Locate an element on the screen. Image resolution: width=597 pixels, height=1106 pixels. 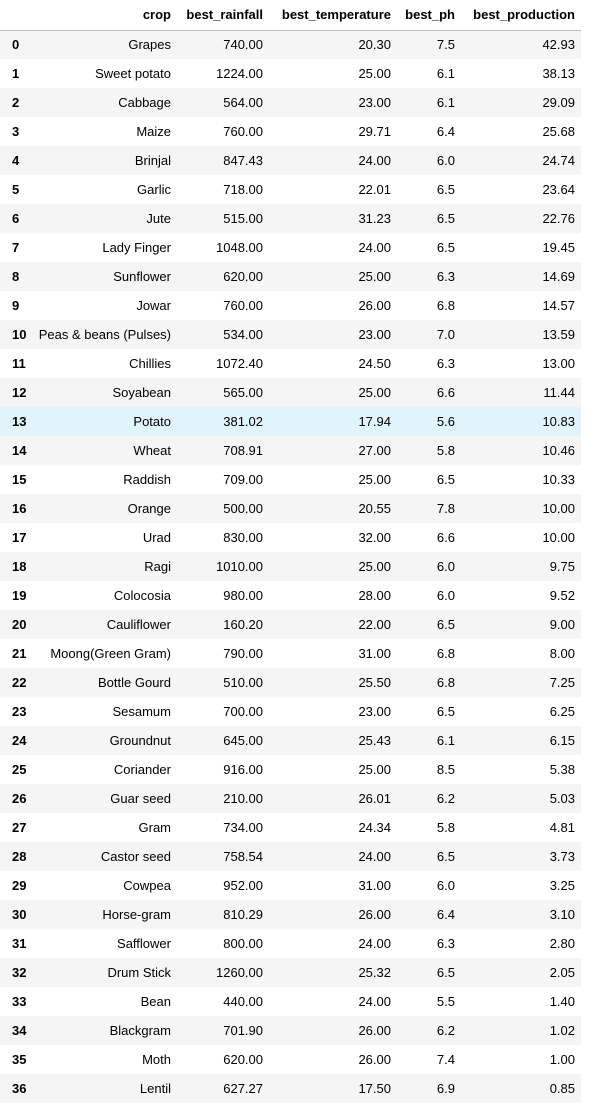
rainfall-cell: 1072.40 is located at coordinates (239, 363).